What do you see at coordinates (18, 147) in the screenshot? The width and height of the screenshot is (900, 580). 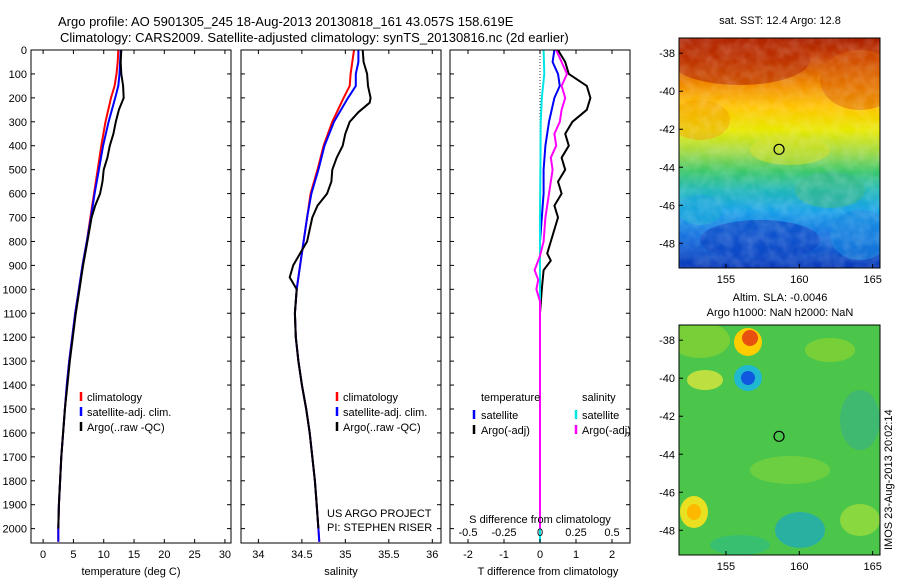 I see `depth-tick-label: 400` at bounding box center [18, 147].